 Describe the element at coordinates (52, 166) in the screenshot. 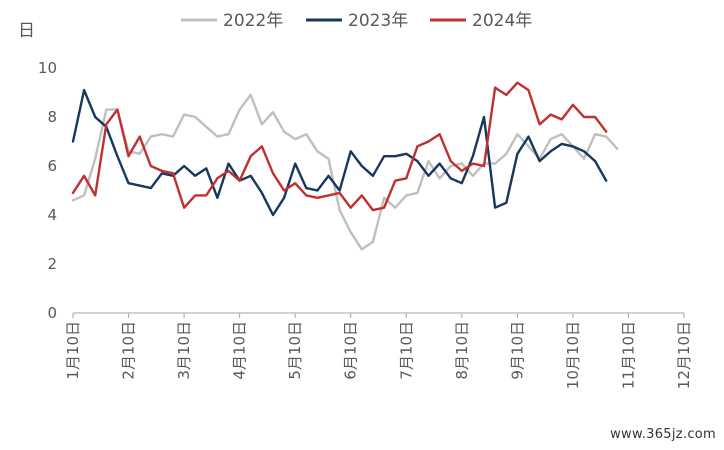

I see `y-tick-label: 6` at that location.